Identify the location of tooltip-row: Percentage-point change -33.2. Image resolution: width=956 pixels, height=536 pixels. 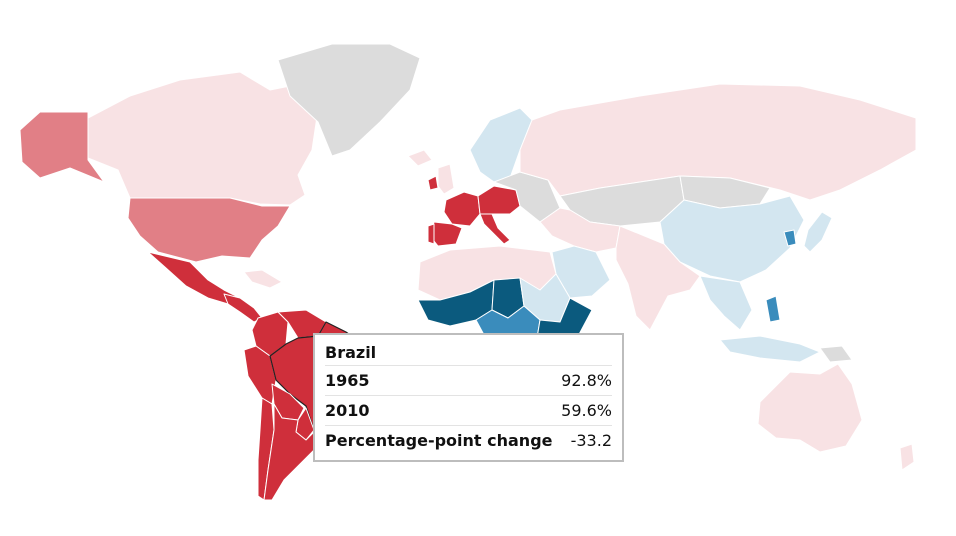
(468, 440).